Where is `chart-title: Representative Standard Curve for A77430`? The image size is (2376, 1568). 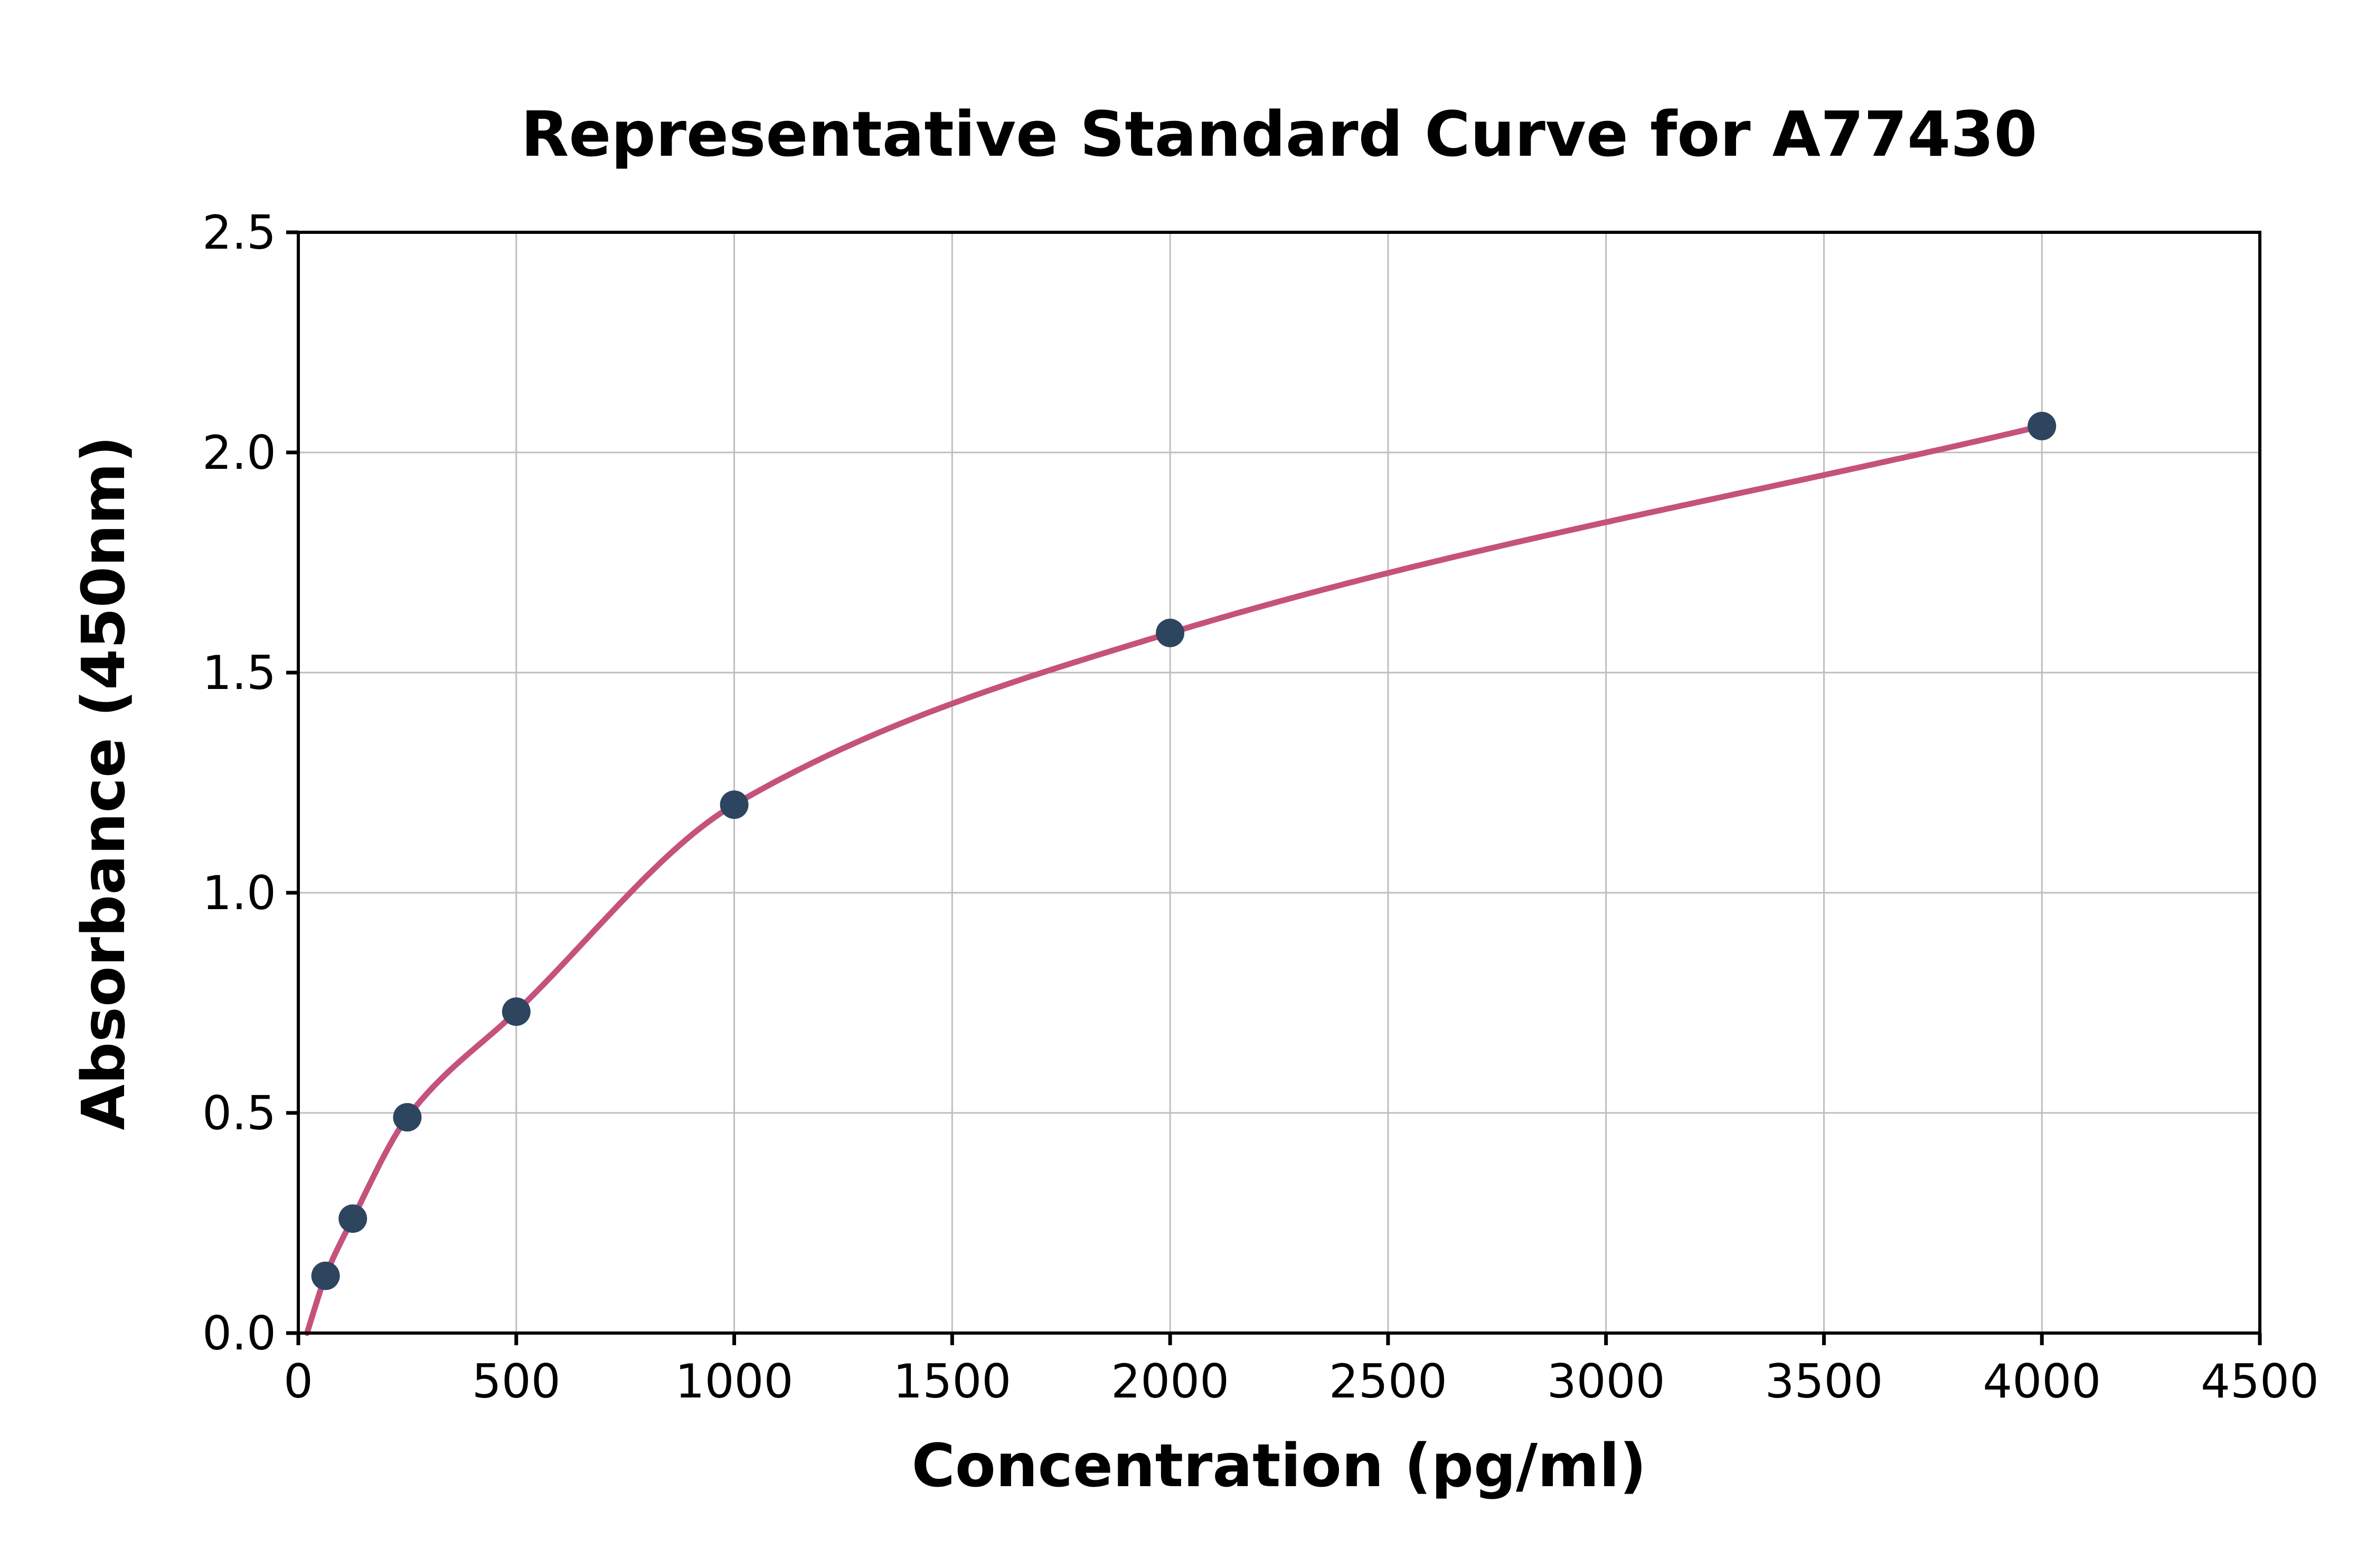 chart-title: Representative Standard Curve for A77430 is located at coordinates (1279, 134).